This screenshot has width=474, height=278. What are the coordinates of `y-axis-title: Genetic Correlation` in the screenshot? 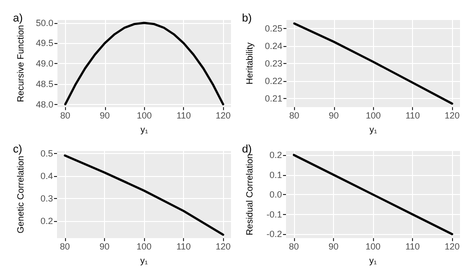 It's located at (21, 195).